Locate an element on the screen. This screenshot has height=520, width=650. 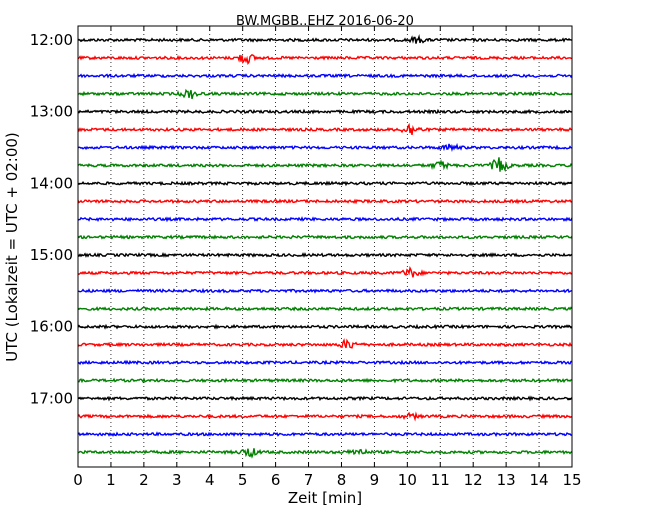
y-tick-label-1500: 15:00 is located at coordinates (51, 255).